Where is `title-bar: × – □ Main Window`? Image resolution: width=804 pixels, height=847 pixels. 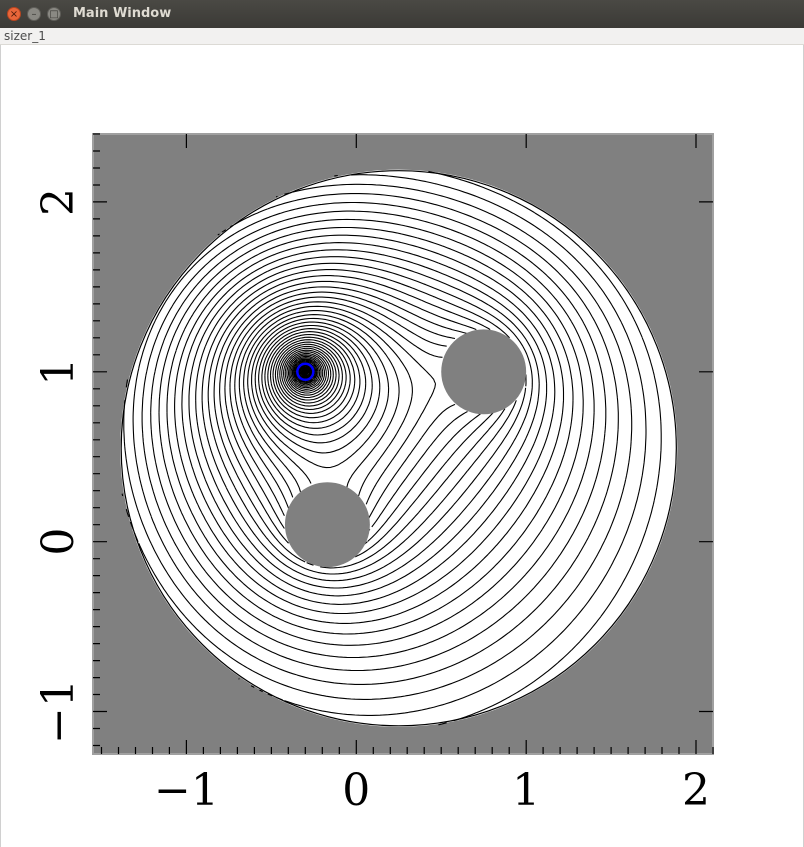 title-bar: × – □ Main Window is located at coordinates (402, 14).